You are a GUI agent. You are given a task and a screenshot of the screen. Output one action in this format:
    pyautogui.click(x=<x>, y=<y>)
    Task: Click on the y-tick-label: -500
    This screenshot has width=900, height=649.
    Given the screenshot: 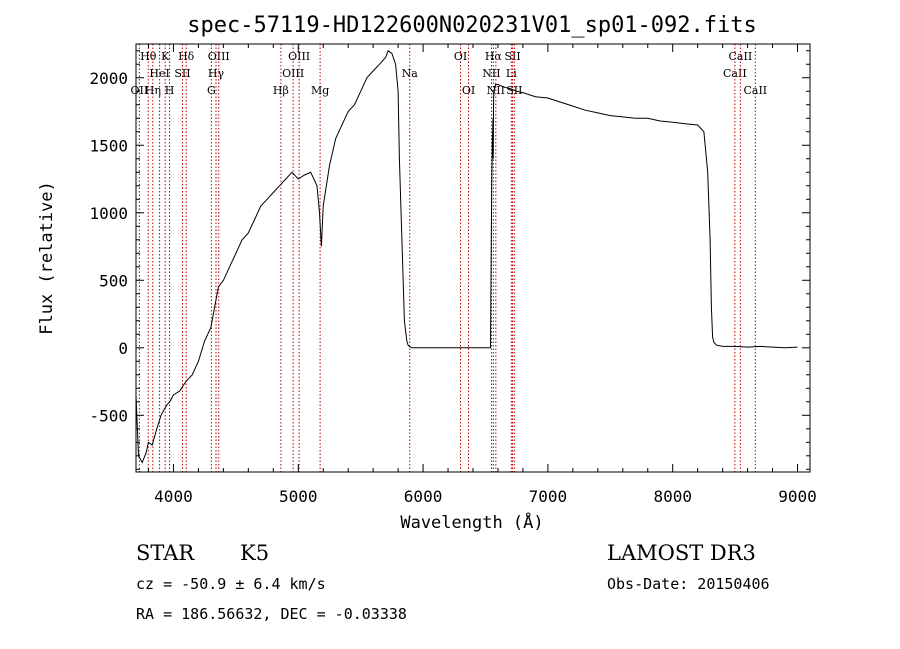 What is the action you would take?
    pyautogui.click(x=108, y=415)
    